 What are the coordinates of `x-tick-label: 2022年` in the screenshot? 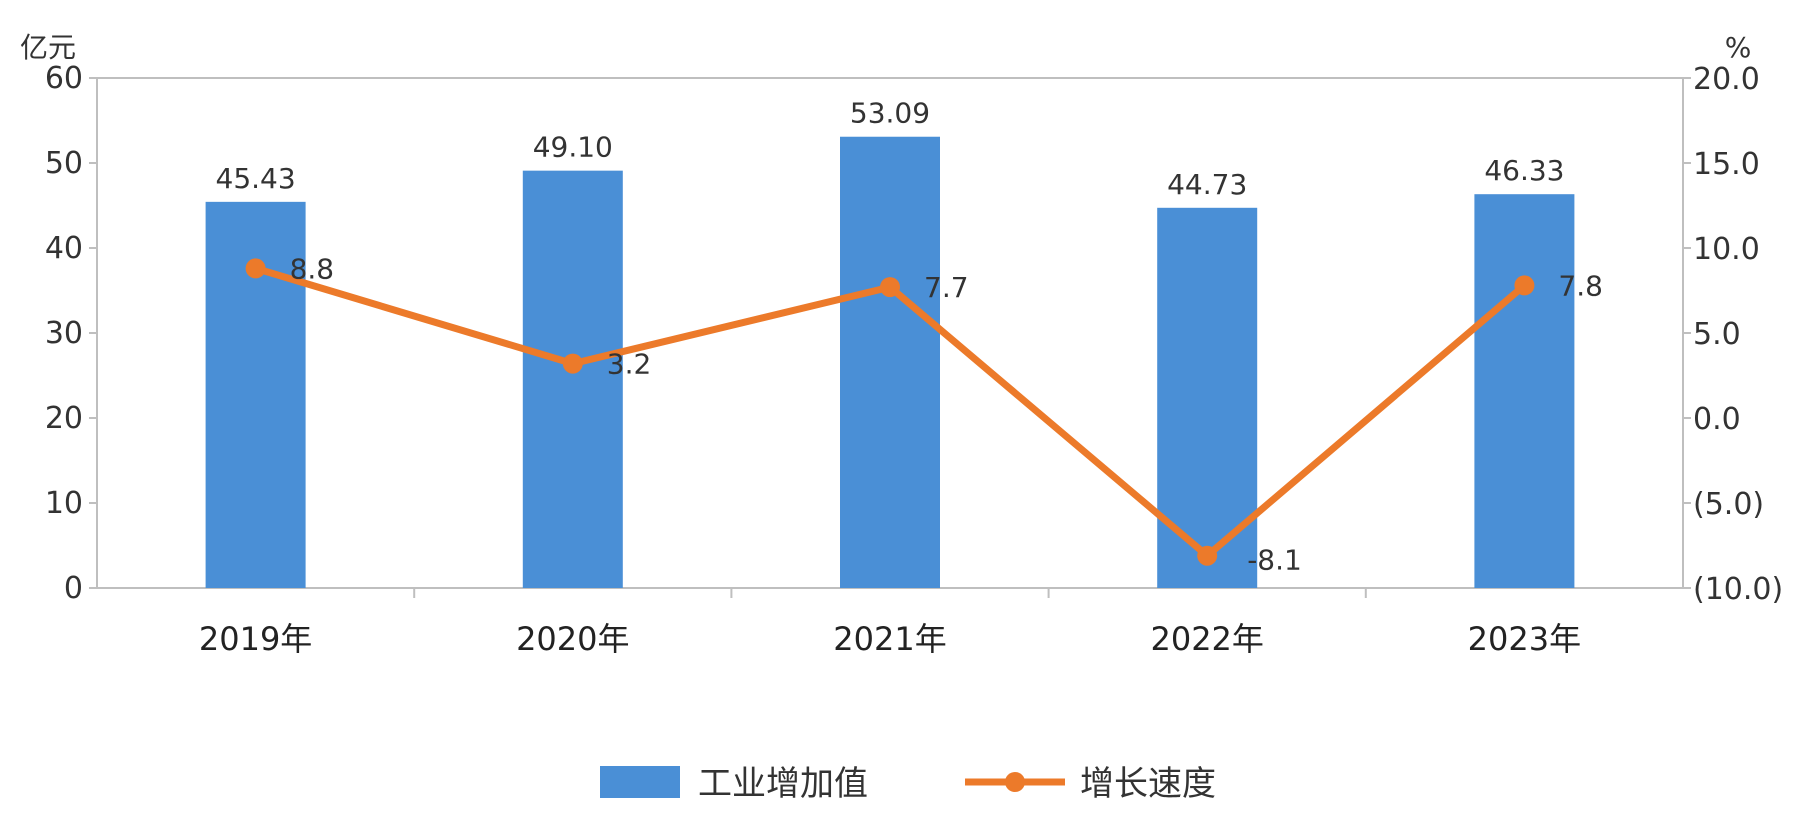 It's located at (1206, 639).